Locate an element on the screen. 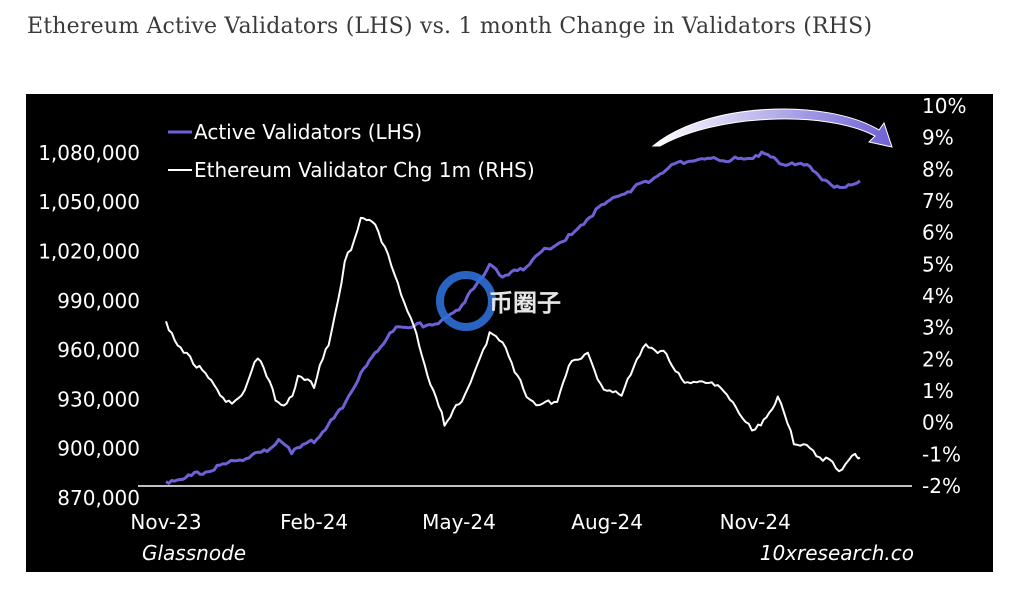 The image size is (1024, 601). left-tick-label-2: 930,000 is located at coordinates (98, 399).